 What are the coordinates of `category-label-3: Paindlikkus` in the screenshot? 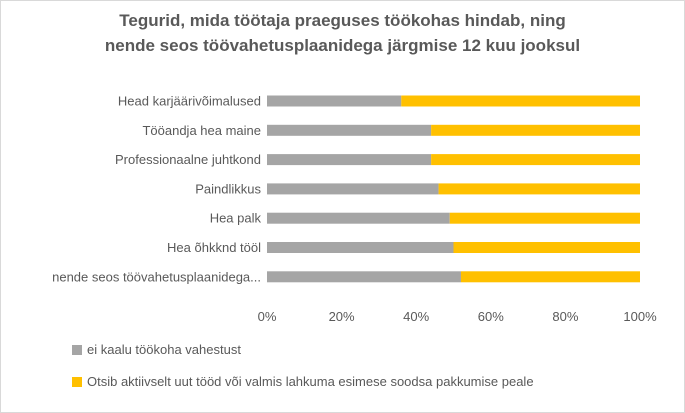 It's located at (228, 188).